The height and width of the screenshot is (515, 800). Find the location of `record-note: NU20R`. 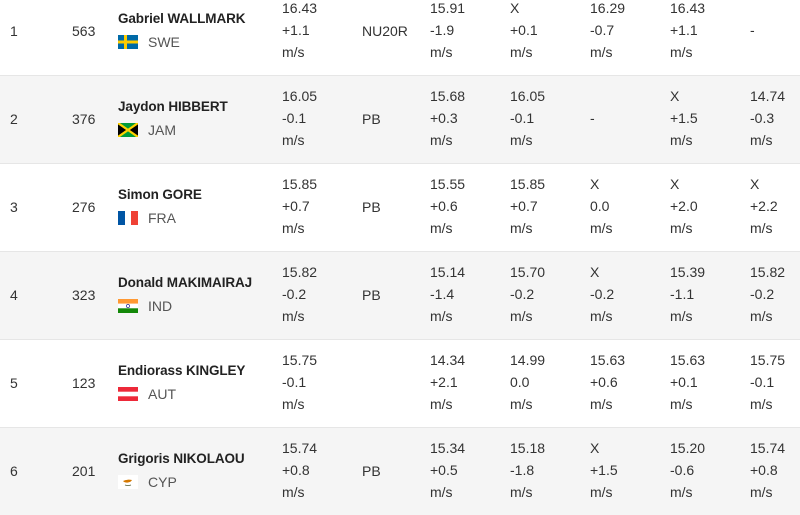

record-note: NU20R is located at coordinates (385, 31).